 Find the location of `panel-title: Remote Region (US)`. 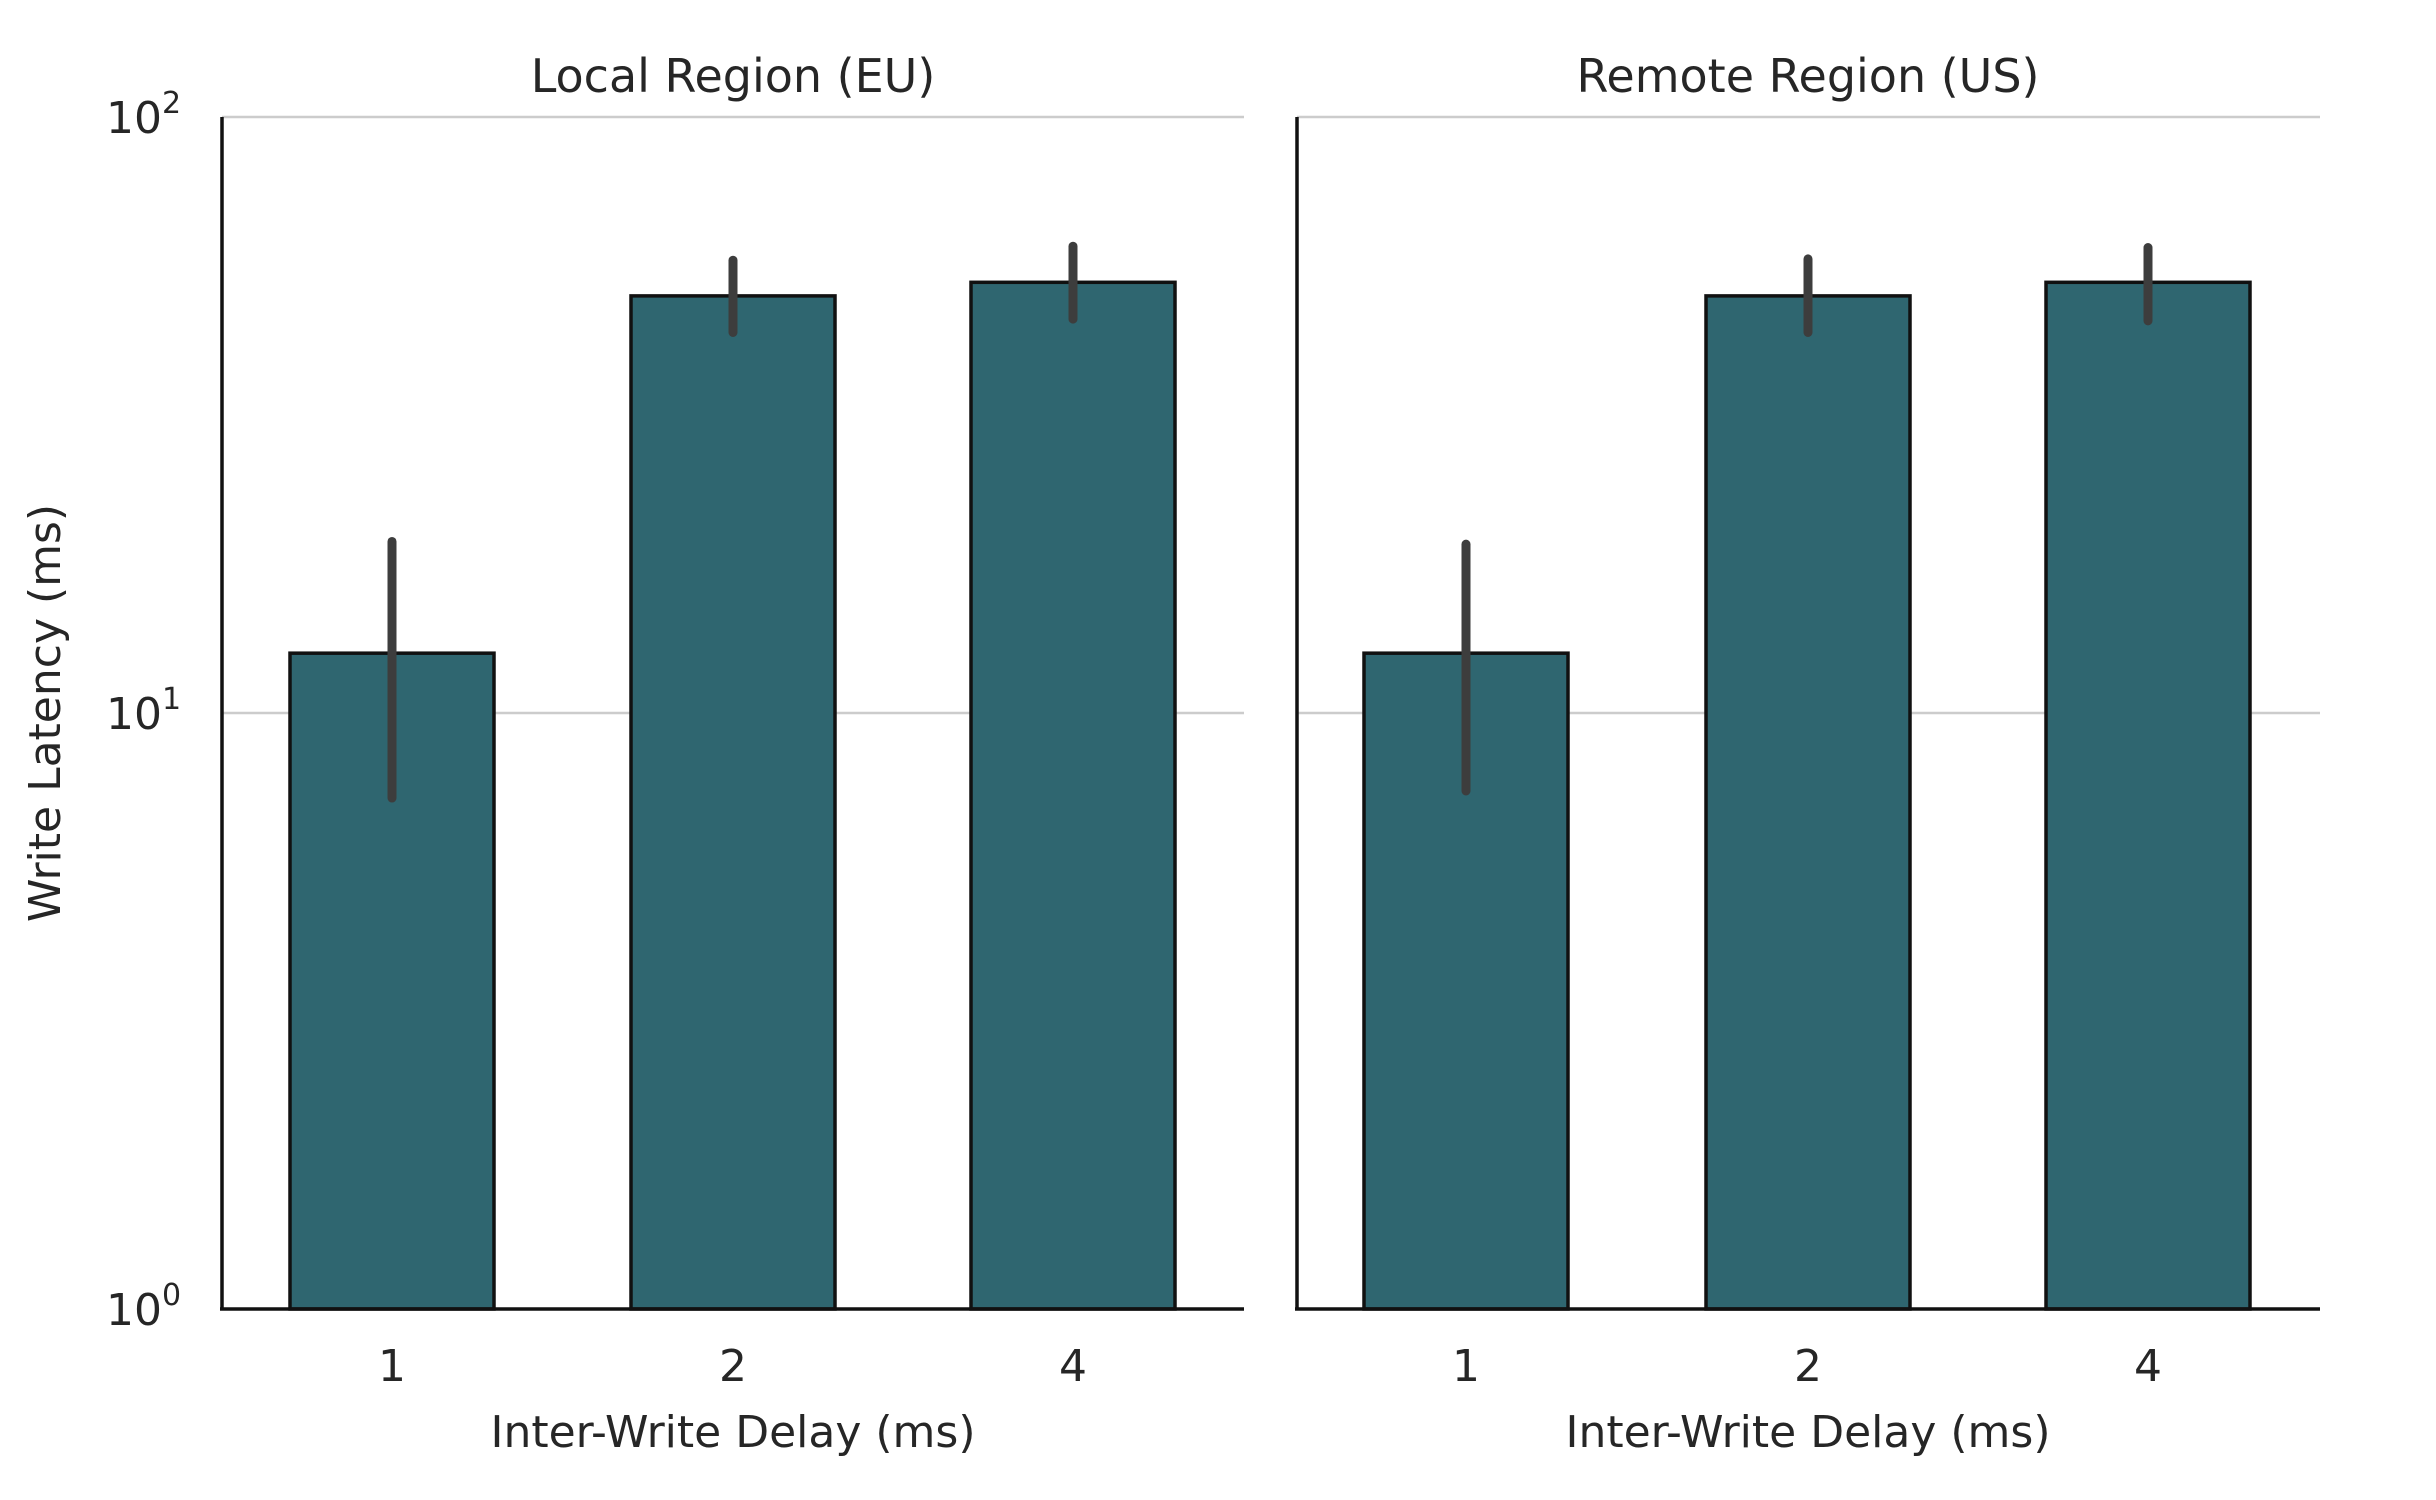

panel-title: Remote Region (US) is located at coordinates (1808, 76).